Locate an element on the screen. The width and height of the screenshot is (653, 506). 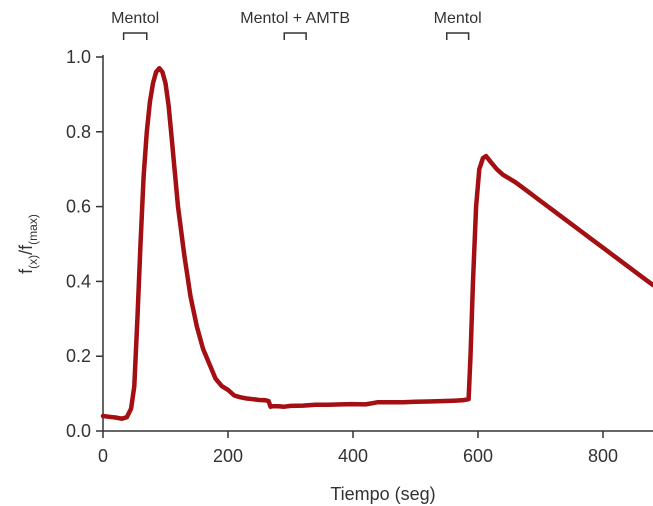
y-tick-label: 0.4 is located at coordinates (78, 281).